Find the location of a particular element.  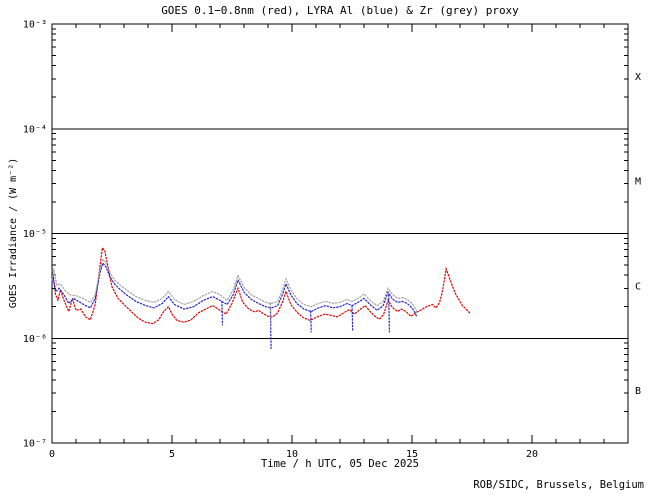

flare-class-label: X is located at coordinates (638, 77).